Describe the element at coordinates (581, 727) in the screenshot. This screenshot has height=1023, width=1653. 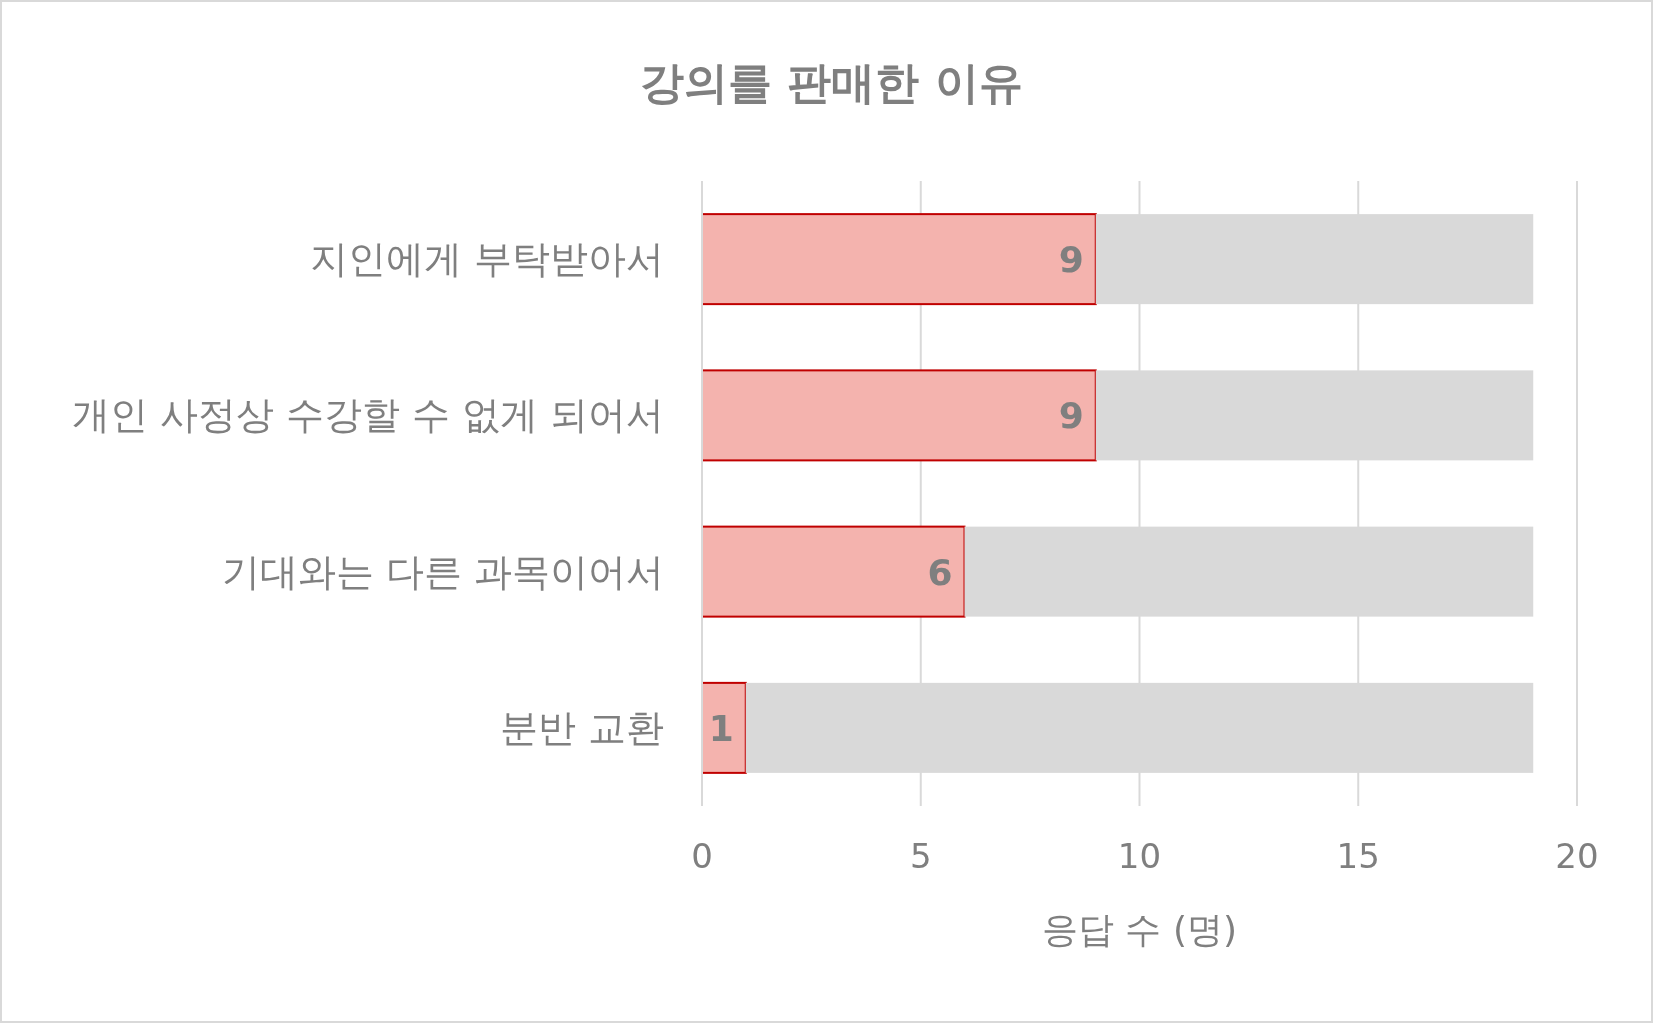
I see `category: 분반 교환` at that location.